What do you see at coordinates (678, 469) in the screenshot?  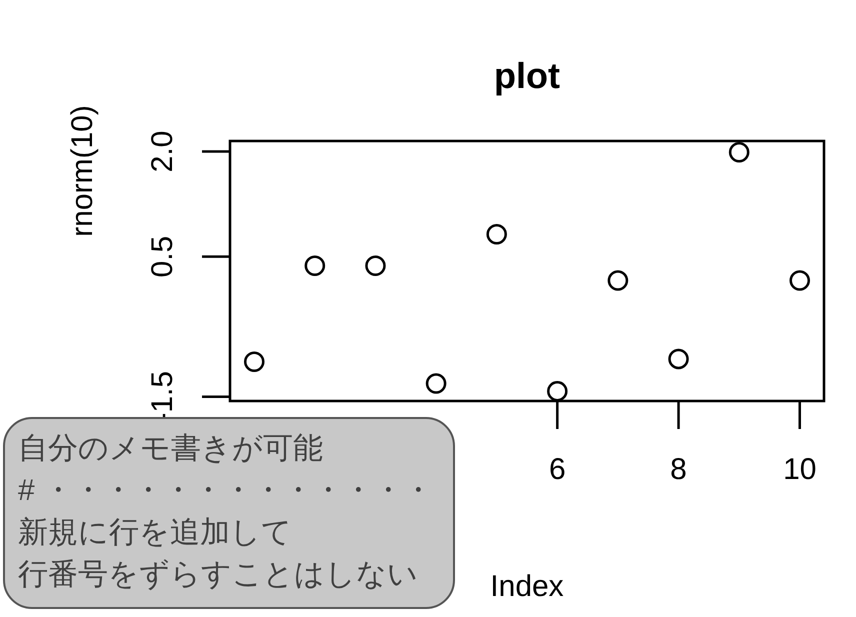 I see `x-tick-label: 8` at bounding box center [678, 469].